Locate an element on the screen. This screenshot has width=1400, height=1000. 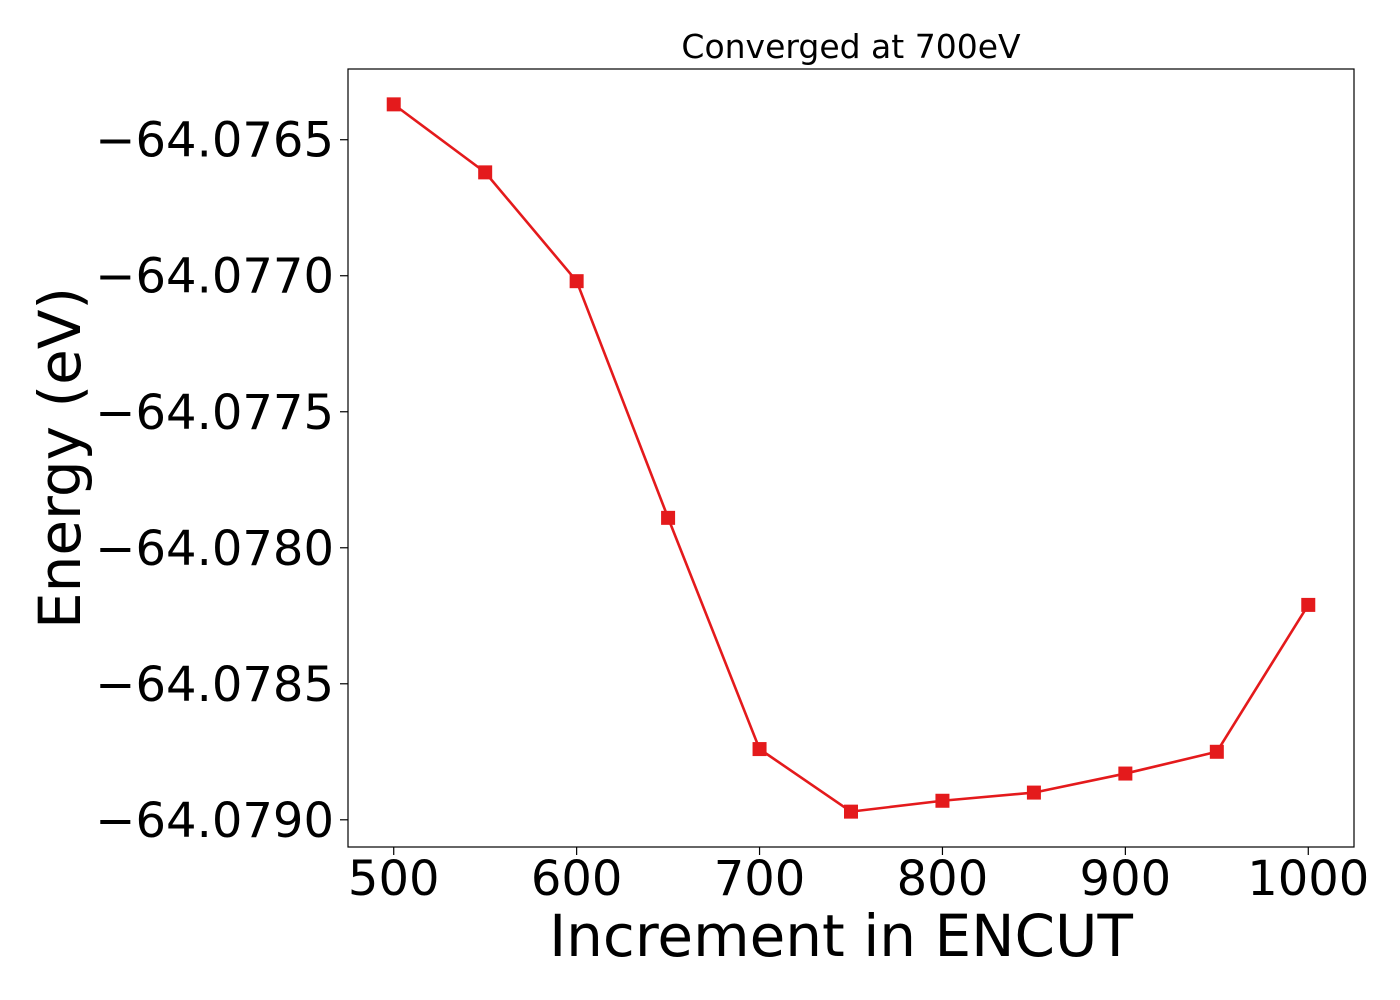
x-tick-label: 1000 is located at coordinates (1308, 879).